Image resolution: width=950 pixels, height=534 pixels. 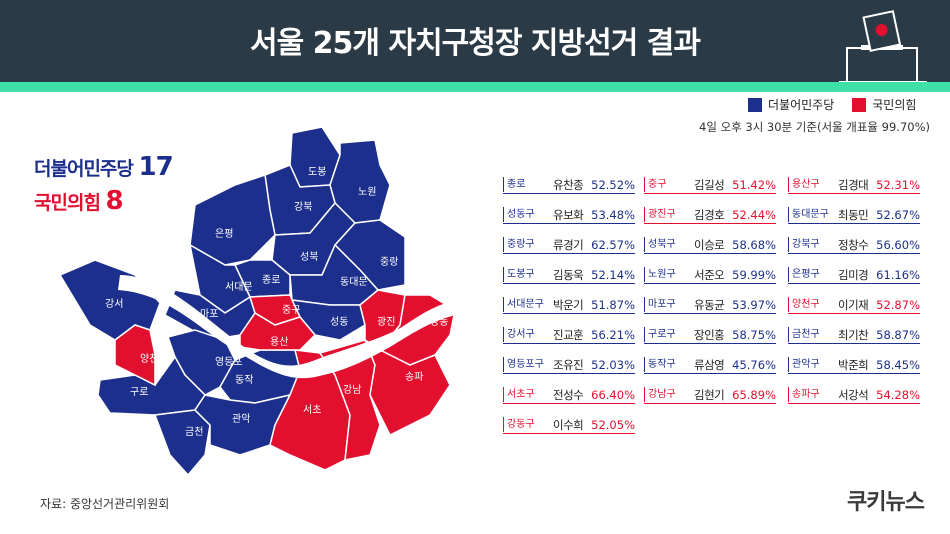 What do you see at coordinates (854, 185) in the screenshot?
I see `result-cell: 용산구 김경대 52.31%` at bounding box center [854, 185].